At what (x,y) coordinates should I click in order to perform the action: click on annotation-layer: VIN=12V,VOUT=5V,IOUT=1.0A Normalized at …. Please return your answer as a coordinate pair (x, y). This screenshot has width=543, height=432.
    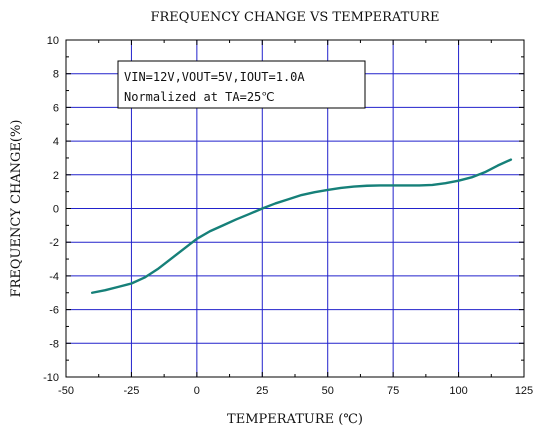
    Looking at the image, I should click on (241, 84).